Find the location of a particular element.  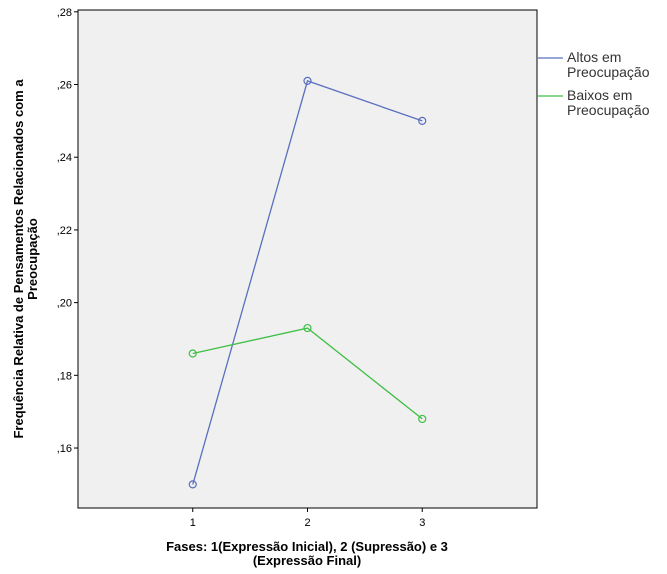

y-axis: ,16 ,18 ,20 ,22 ,24 ,26 ,28 is located at coordinates (67, 231).